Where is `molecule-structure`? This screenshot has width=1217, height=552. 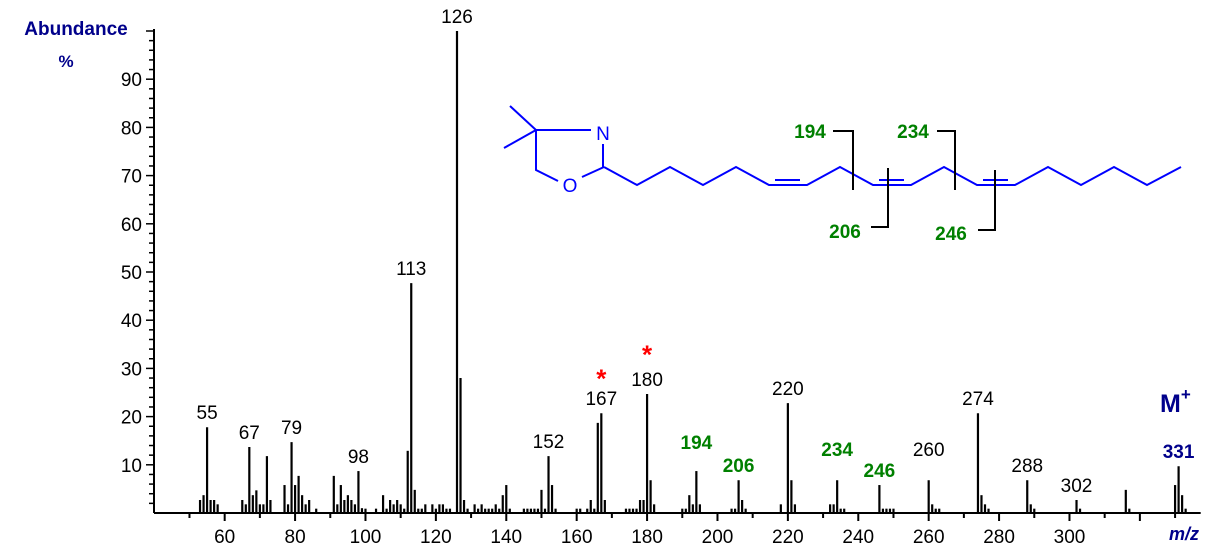 molecule-structure is located at coordinates (842, 146).